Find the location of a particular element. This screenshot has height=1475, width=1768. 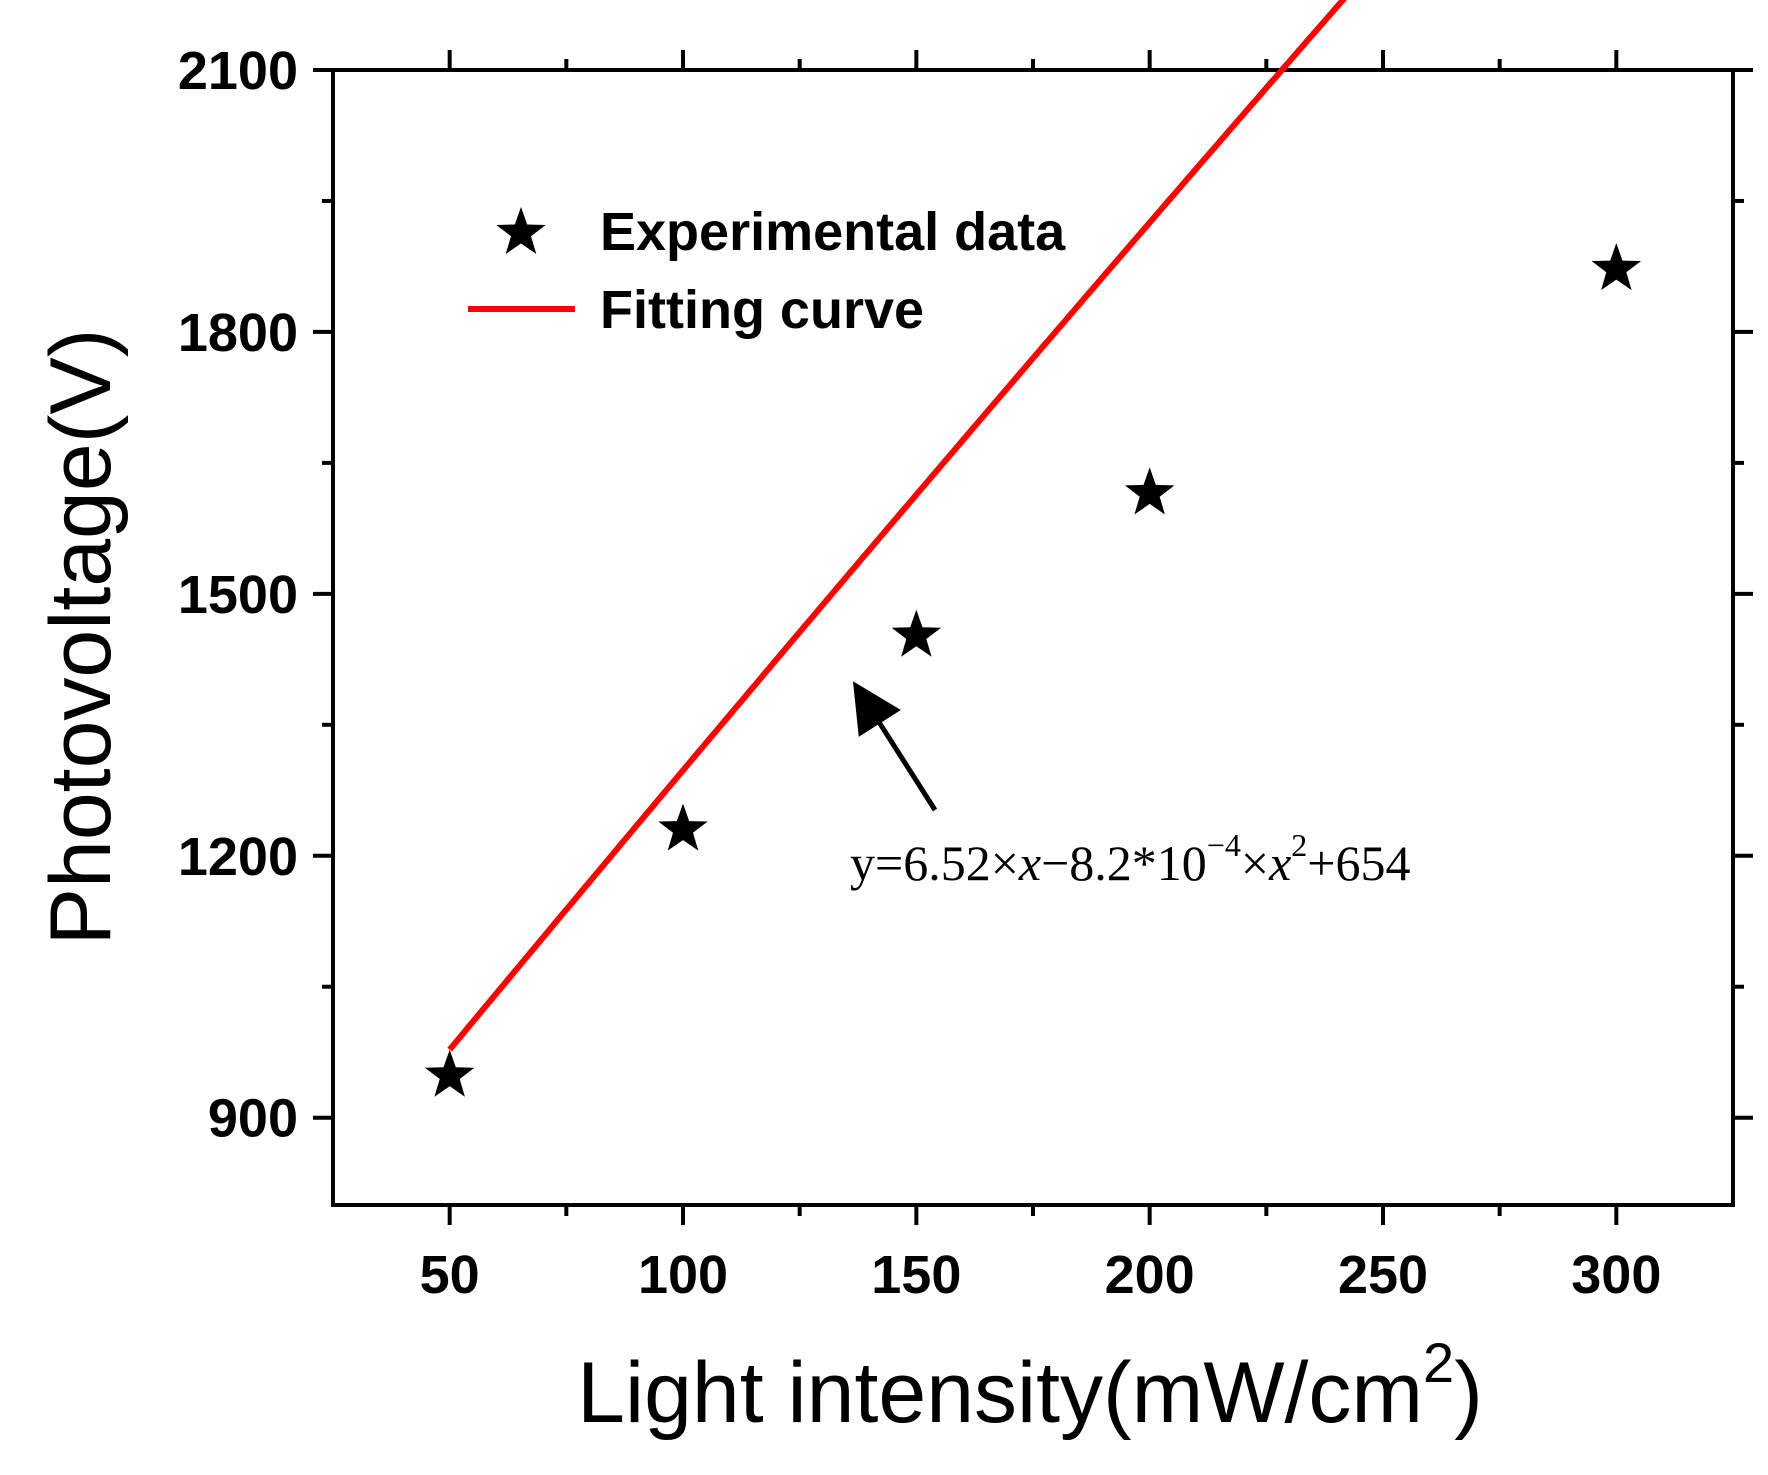

equation-text: y=6.52×x−8.2*10−4×x2+654 is located at coordinates (1130, 859).